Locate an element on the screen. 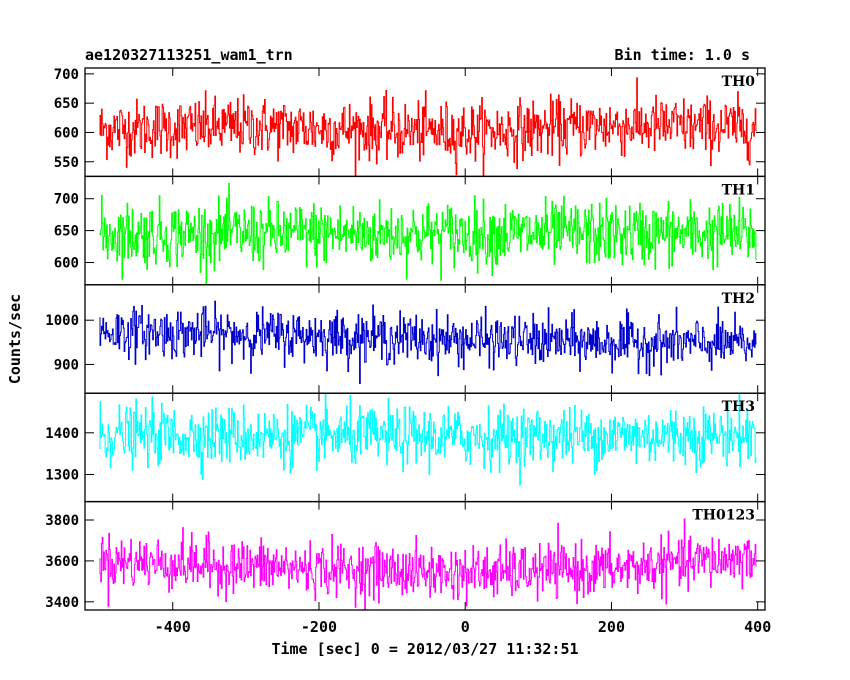  chart-title: ae120327113251_wam1_trn is located at coordinates (189, 55).